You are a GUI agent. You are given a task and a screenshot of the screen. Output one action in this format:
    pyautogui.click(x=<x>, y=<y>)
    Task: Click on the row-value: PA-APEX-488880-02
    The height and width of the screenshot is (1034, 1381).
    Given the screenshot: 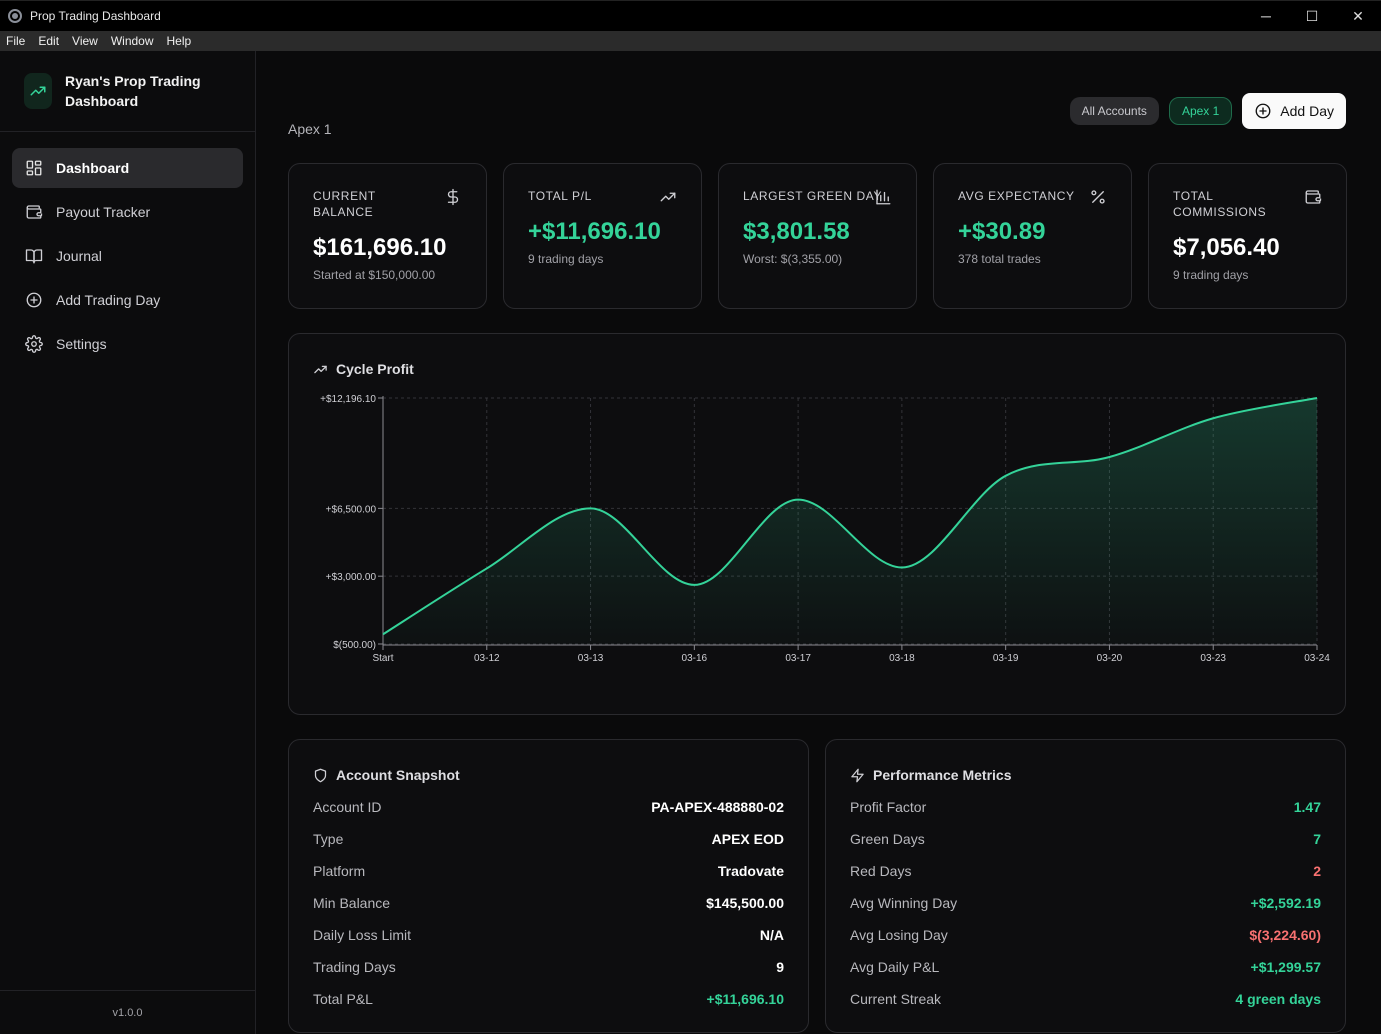 What is the action you would take?
    pyautogui.click(x=717, y=807)
    